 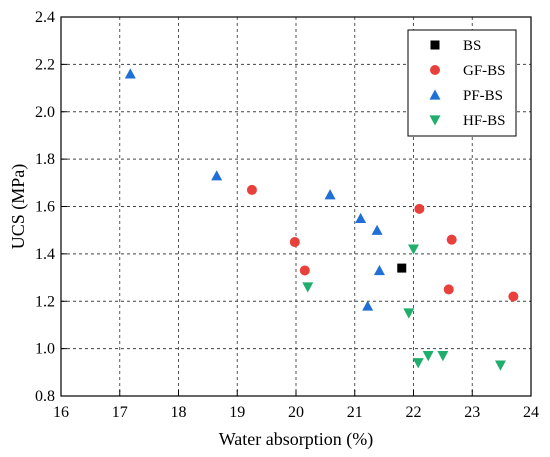 I want to click on x-tick-label: 20, so click(x=296, y=412).